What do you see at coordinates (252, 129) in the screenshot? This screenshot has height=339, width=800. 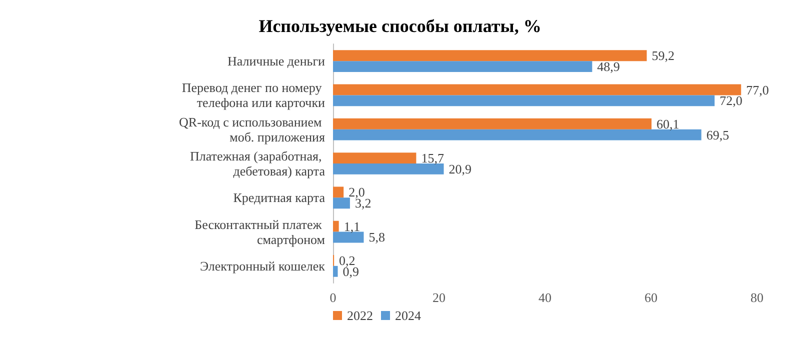 I see `y-tick-label: QR-код с использованием моб. приложения` at bounding box center [252, 129].